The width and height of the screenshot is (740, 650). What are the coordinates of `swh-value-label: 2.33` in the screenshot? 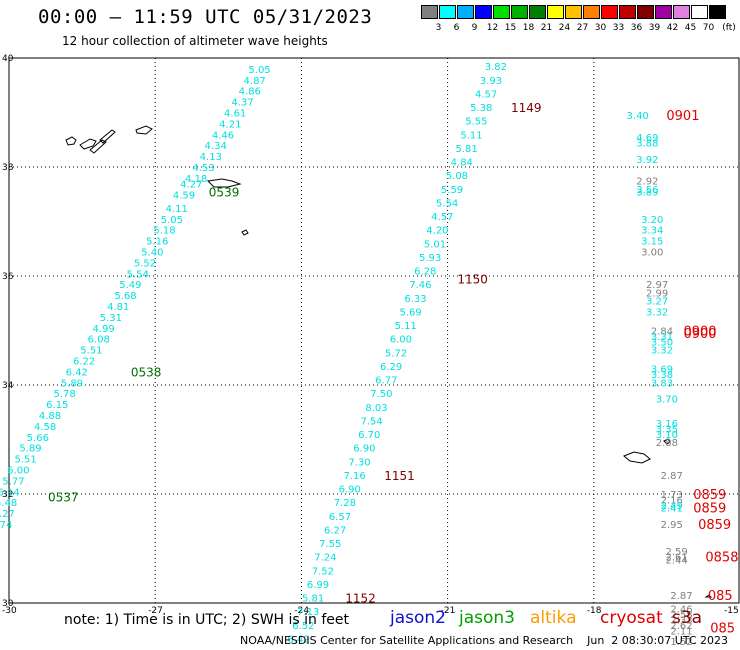 It's located at (681, 620).